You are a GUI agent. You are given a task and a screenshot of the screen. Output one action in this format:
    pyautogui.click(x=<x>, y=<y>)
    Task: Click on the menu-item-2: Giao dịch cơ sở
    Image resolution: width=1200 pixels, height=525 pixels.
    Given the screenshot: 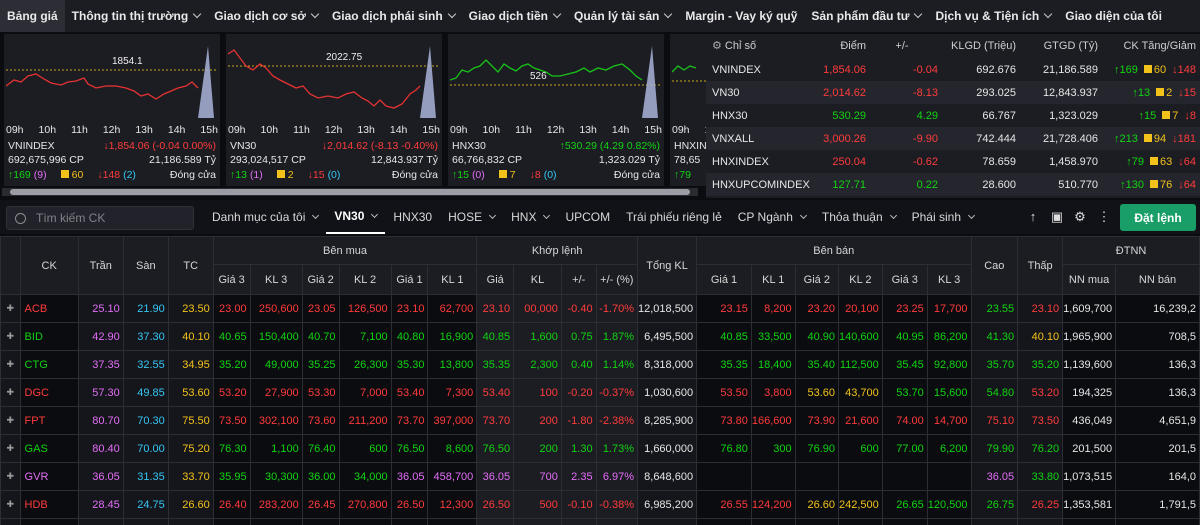 What is the action you would take?
    pyautogui.click(x=266, y=16)
    